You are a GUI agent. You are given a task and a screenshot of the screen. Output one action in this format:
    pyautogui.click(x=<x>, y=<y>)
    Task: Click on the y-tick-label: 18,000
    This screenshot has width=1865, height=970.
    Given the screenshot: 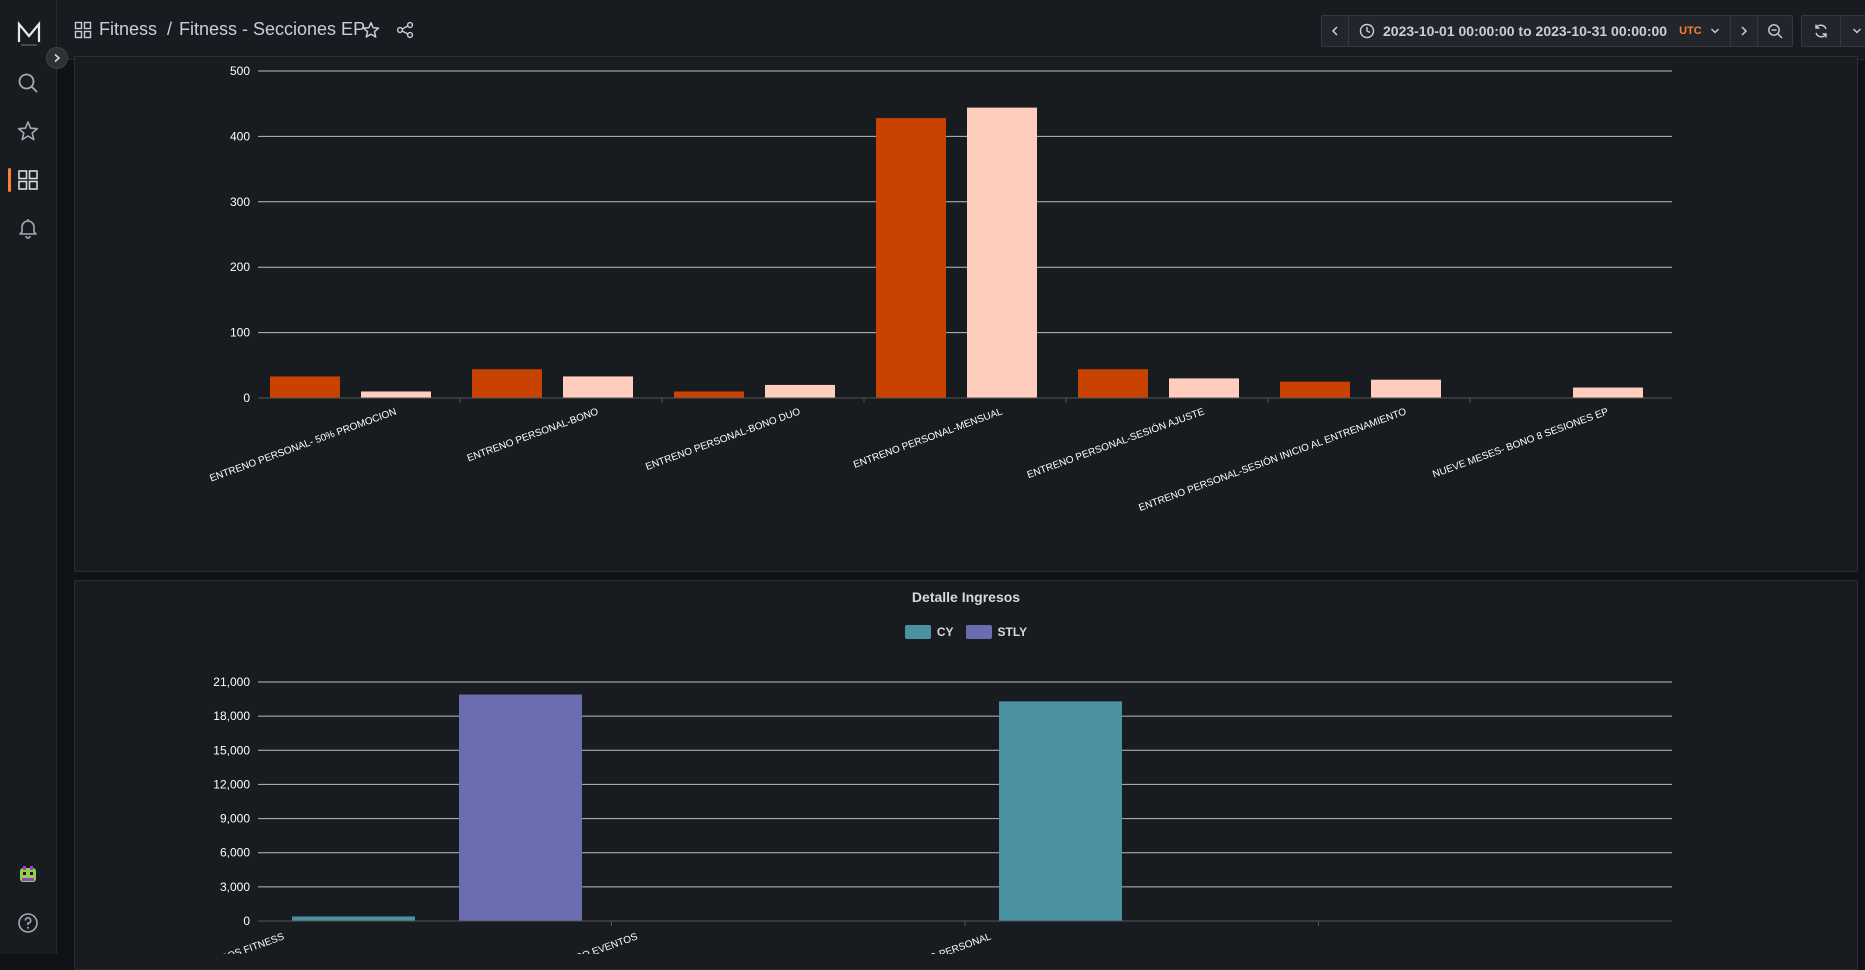 What is the action you would take?
    pyautogui.click(x=231, y=716)
    